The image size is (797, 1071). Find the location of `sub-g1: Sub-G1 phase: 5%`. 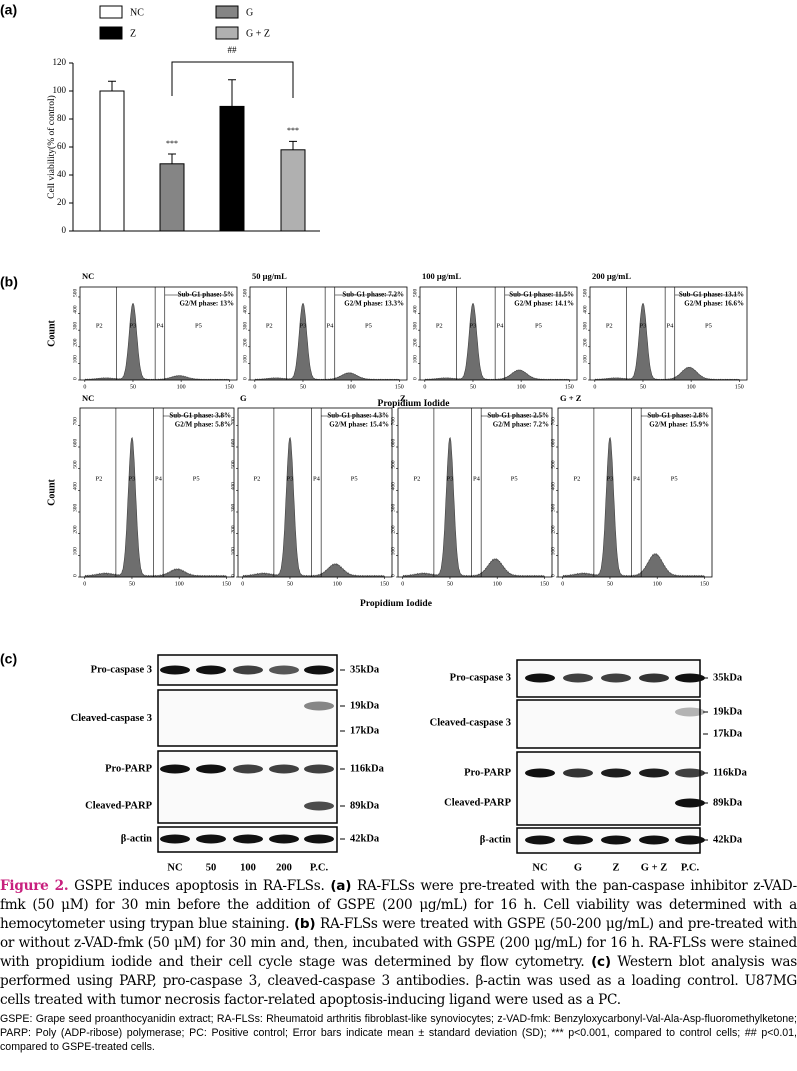

sub-g1: Sub-G1 phase: 5% is located at coordinates (206, 295).